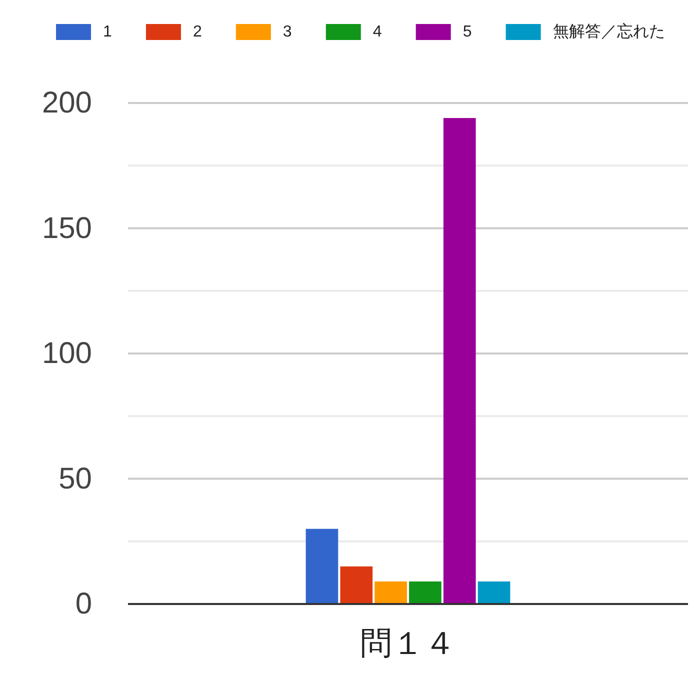  I want to click on legend-label: 1, so click(107, 32).